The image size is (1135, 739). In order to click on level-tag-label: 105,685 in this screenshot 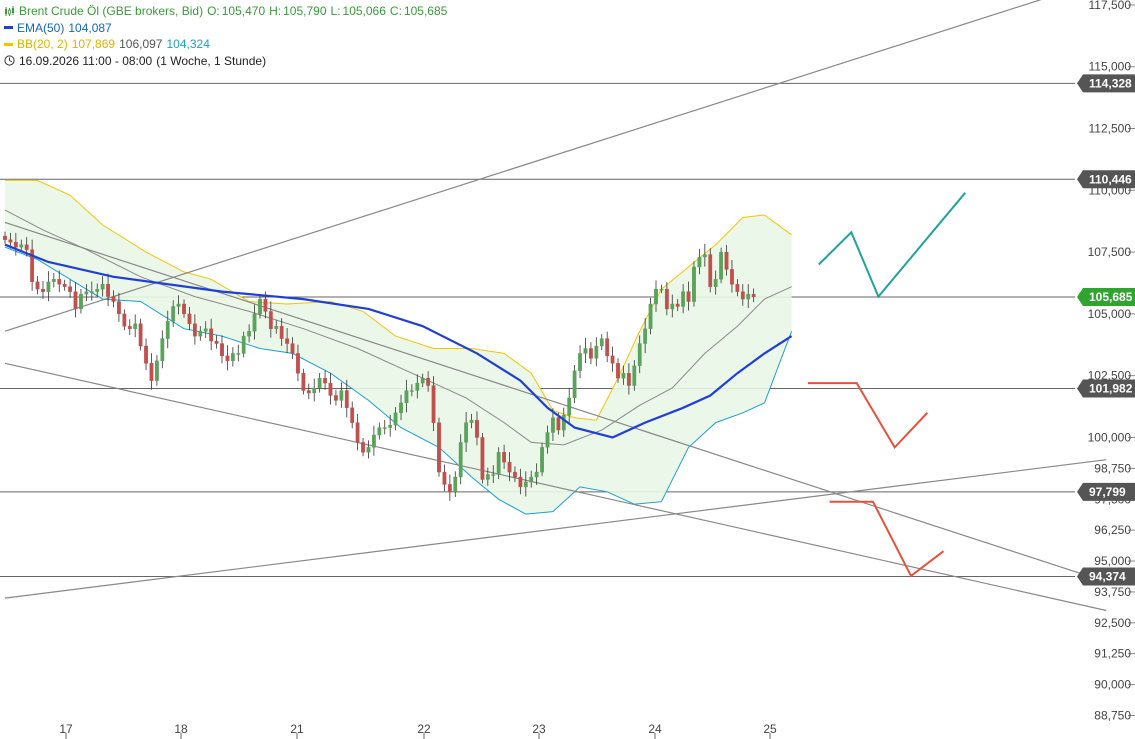, I will do `click(1111, 297)`.